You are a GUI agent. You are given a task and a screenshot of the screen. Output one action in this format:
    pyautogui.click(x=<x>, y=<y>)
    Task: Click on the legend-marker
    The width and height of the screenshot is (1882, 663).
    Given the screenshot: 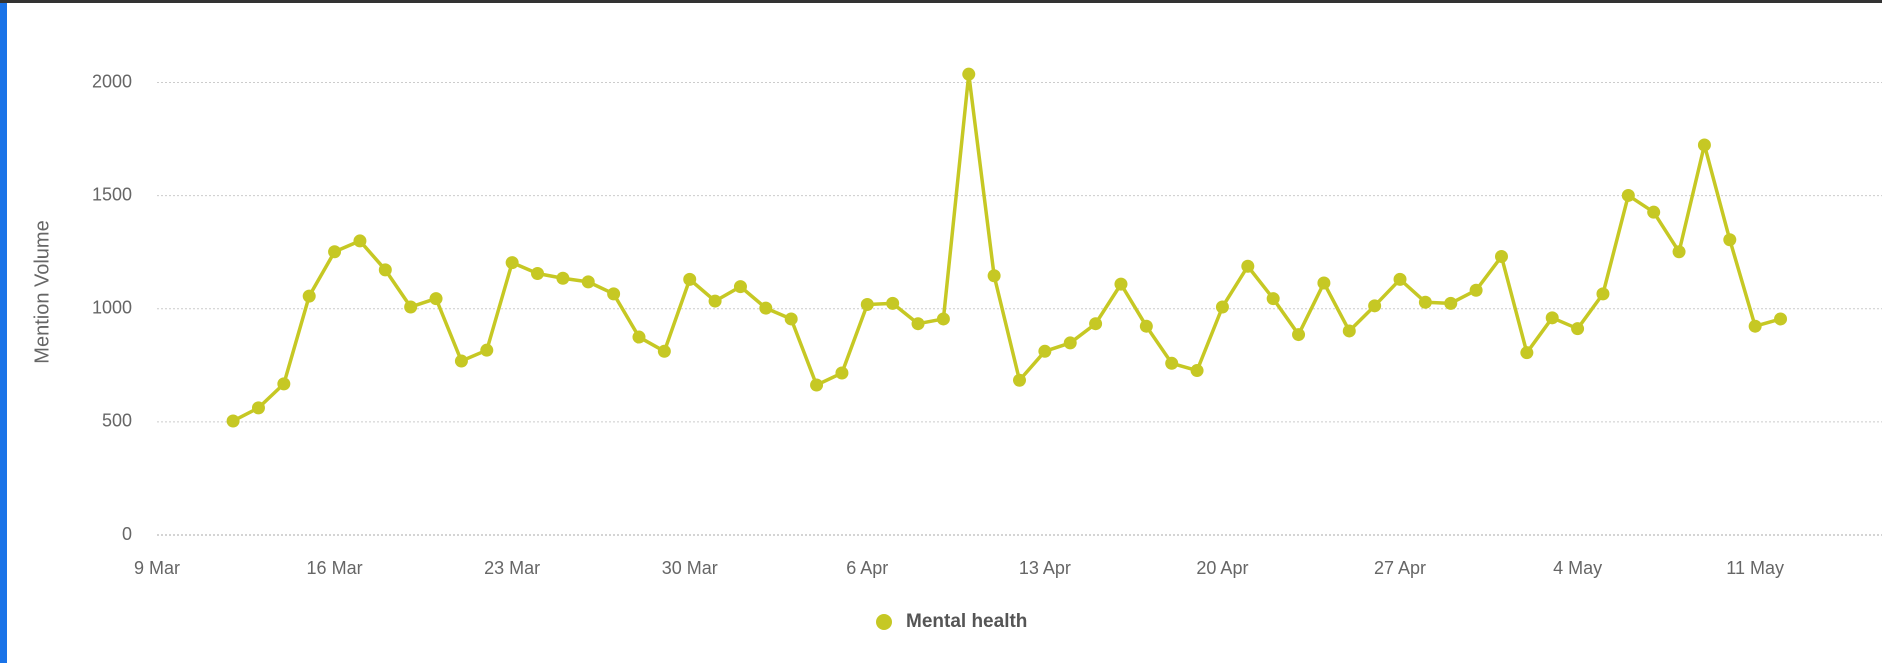 What is the action you would take?
    pyautogui.click(x=884, y=622)
    